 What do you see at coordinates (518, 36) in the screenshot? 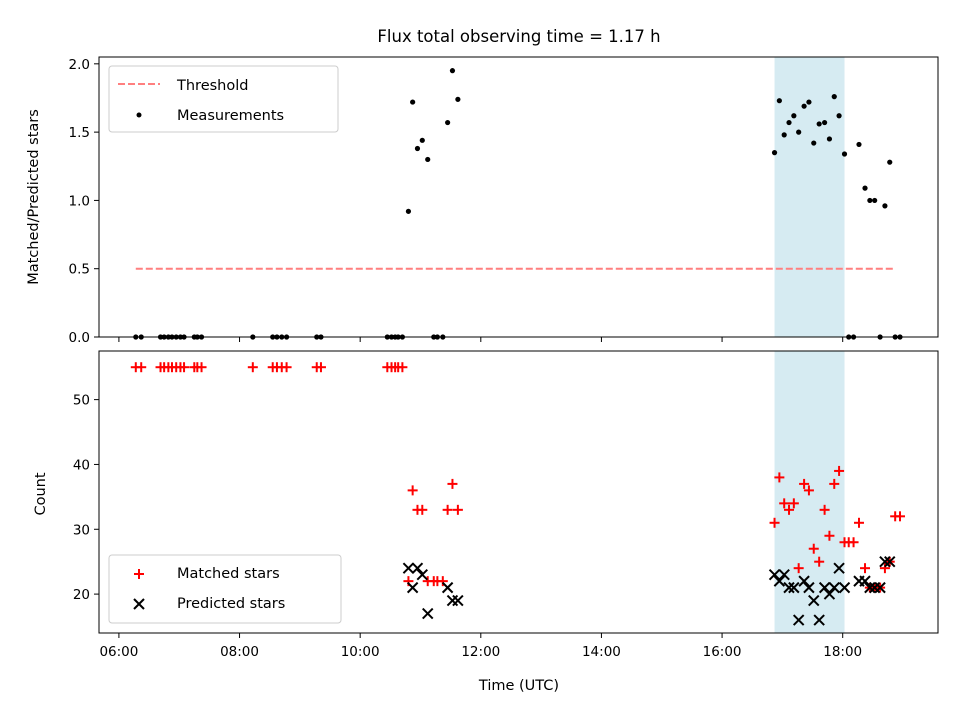
I see `chart-title: Flux total observing time = 1.17 h` at bounding box center [518, 36].